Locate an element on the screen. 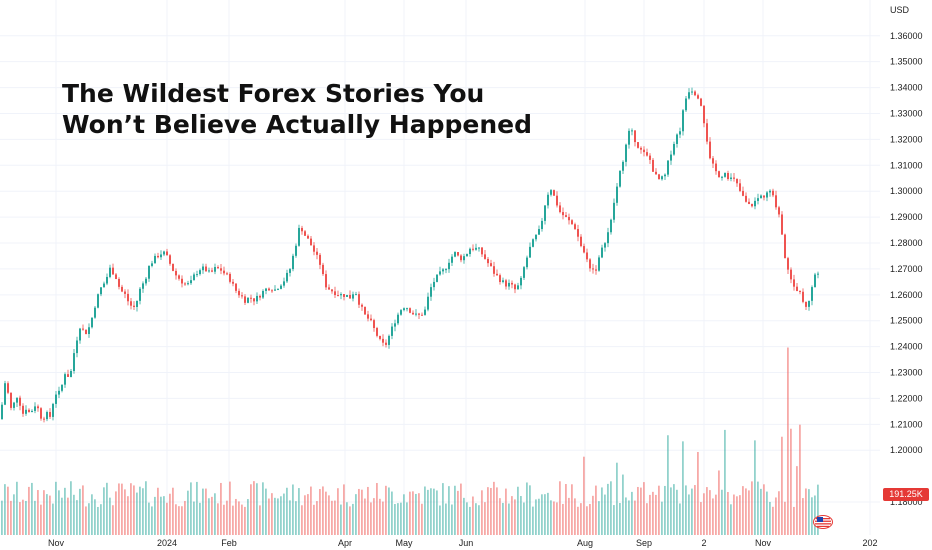 The image size is (932, 550). price-tick-label: 1.26000 is located at coordinates (906, 295).